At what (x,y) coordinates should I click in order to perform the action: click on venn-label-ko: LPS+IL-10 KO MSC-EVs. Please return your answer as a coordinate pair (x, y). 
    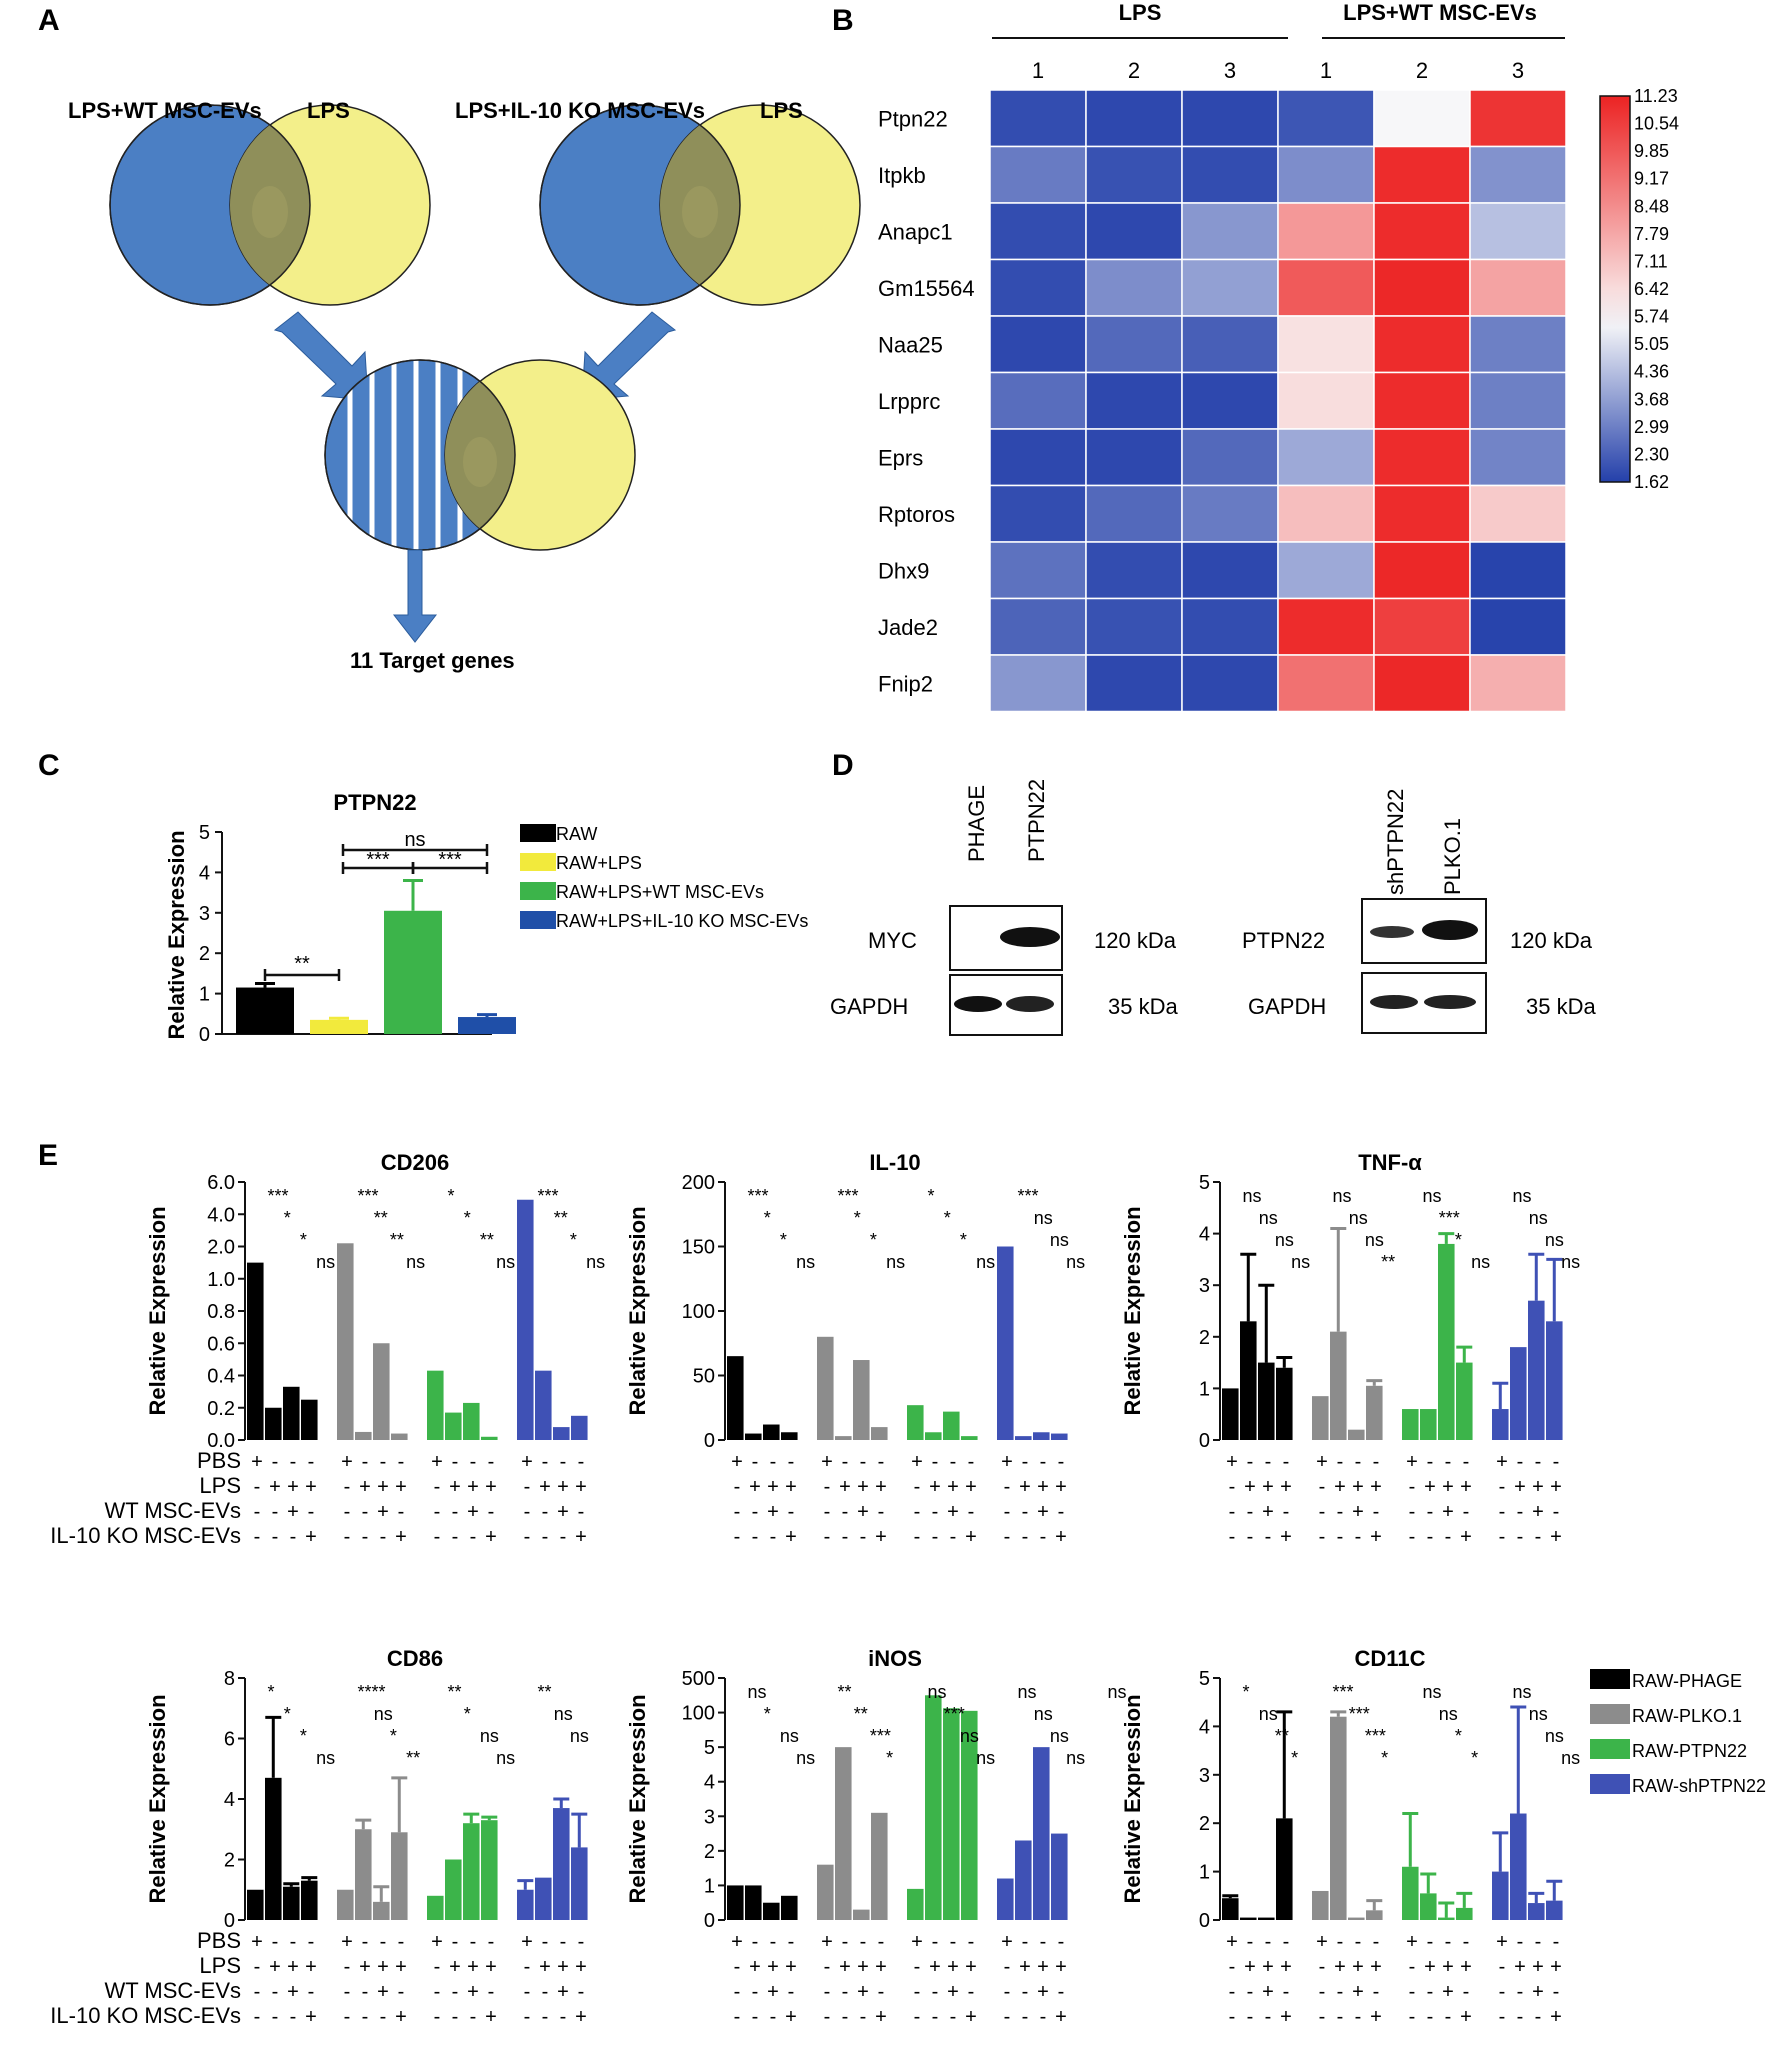
    Looking at the image, I should click on (580, 110).